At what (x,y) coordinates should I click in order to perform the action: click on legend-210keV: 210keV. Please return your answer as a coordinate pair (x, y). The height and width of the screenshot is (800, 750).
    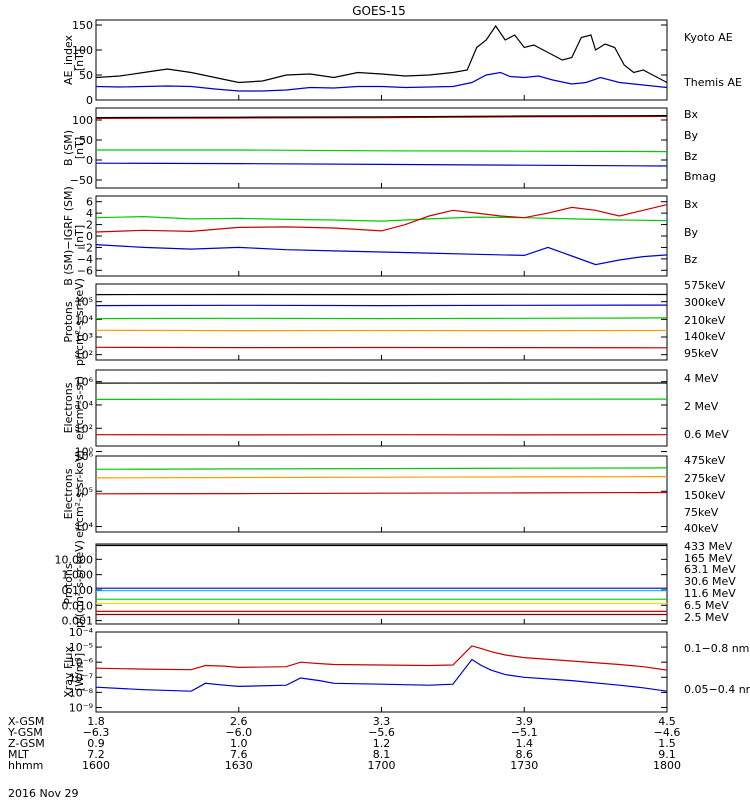
    Looking at the image, I should click on (705, 320).